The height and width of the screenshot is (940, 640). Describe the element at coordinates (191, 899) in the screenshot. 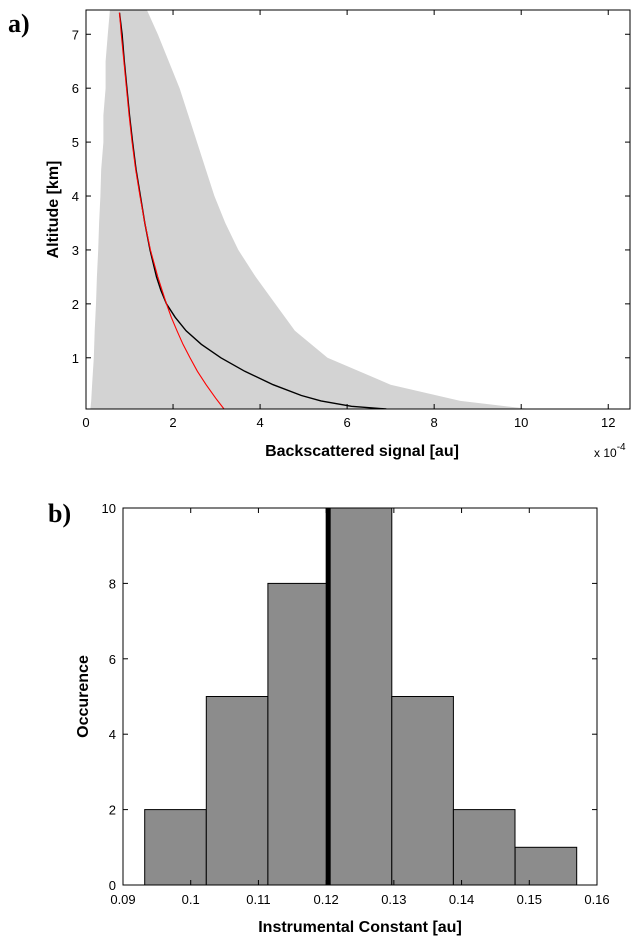

I see `x-tick-label: 0.1` at that location.